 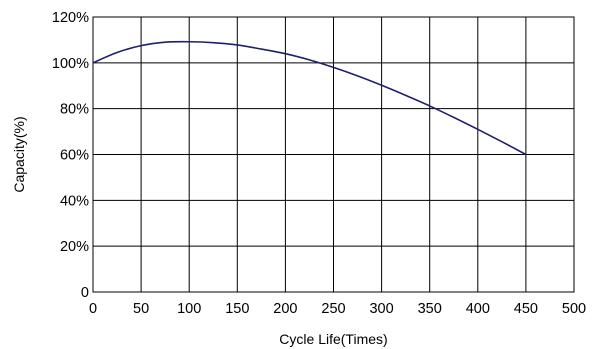 What do you see at coordinates (333, 309) in the screenshot?
I see `x-tick-label: 250` at bounding box center [333, 309].